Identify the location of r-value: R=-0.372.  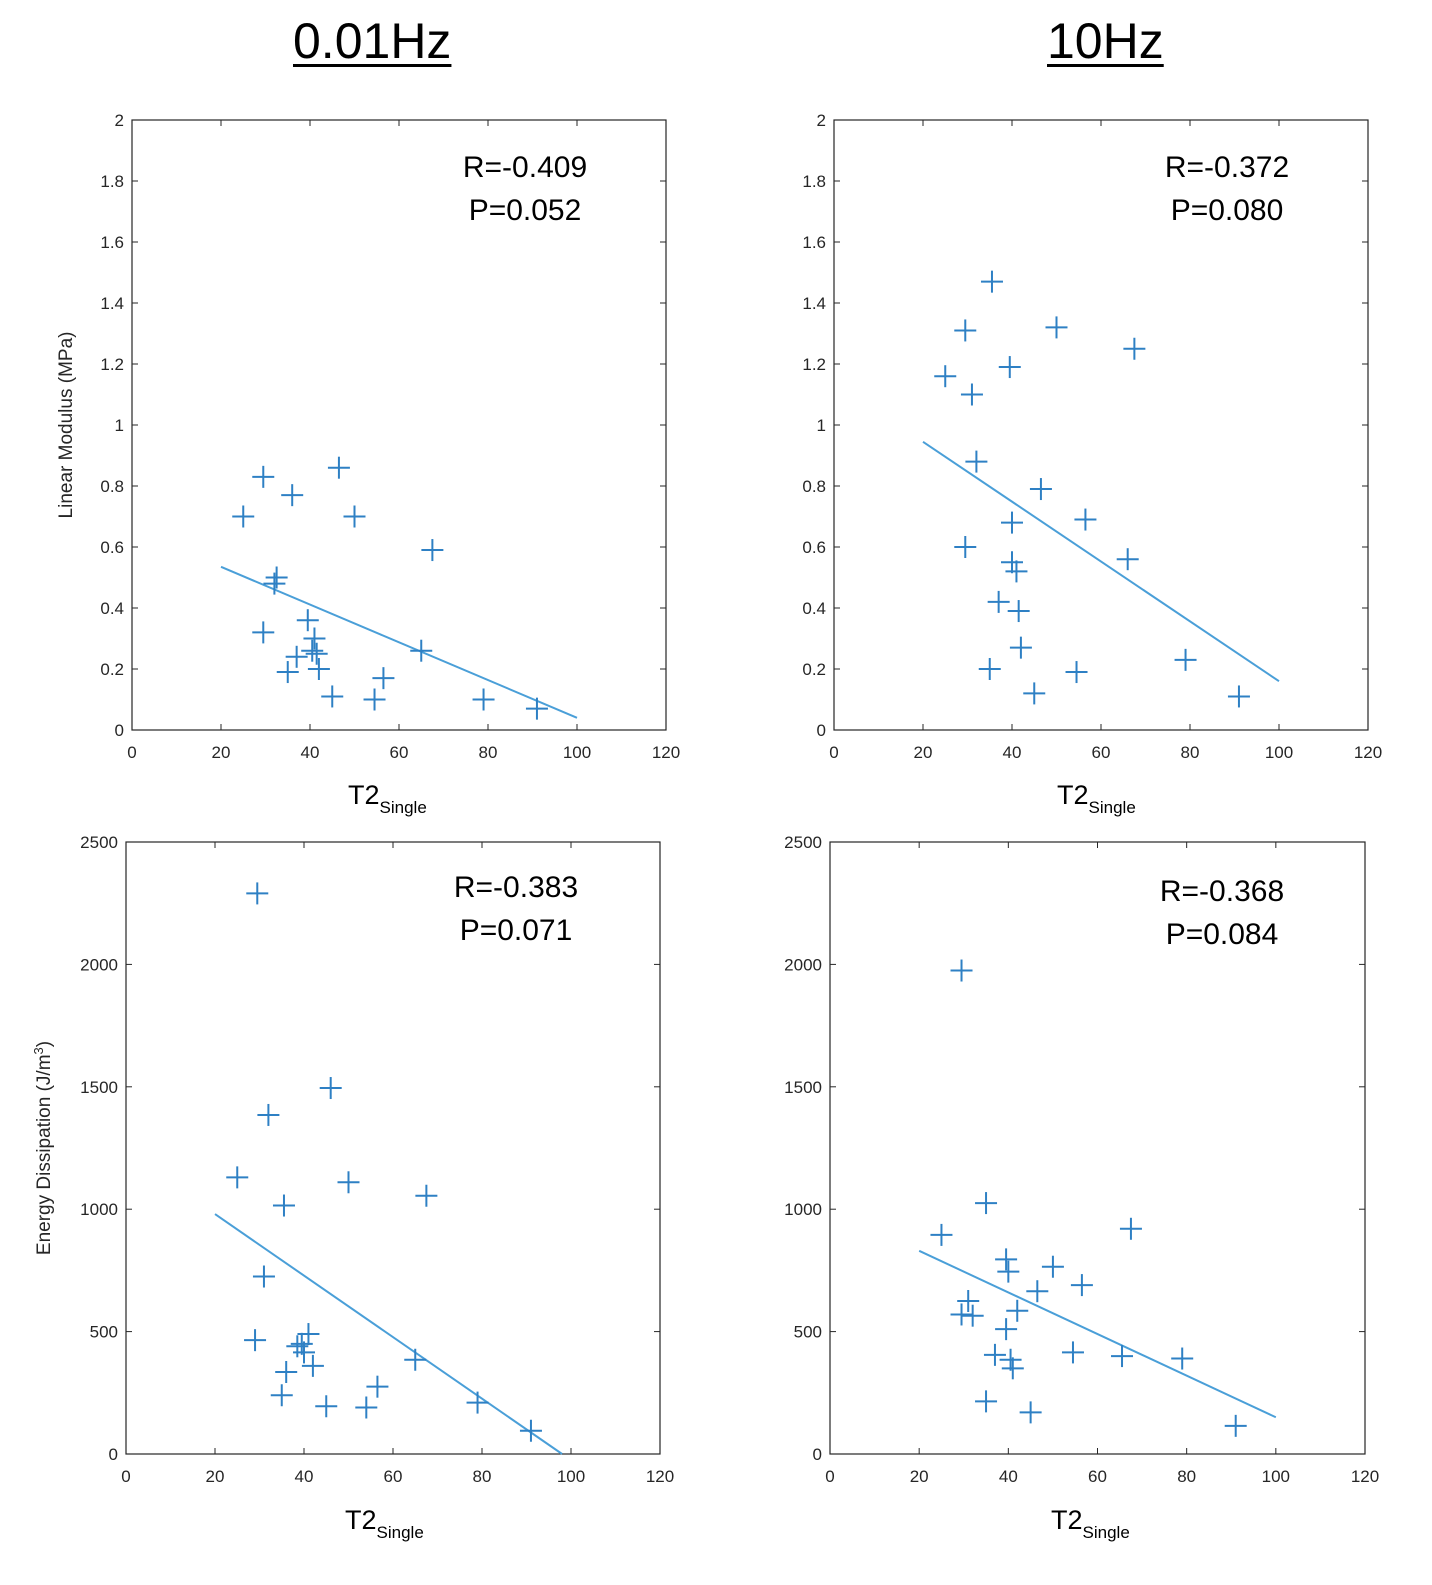
(1227, 167).